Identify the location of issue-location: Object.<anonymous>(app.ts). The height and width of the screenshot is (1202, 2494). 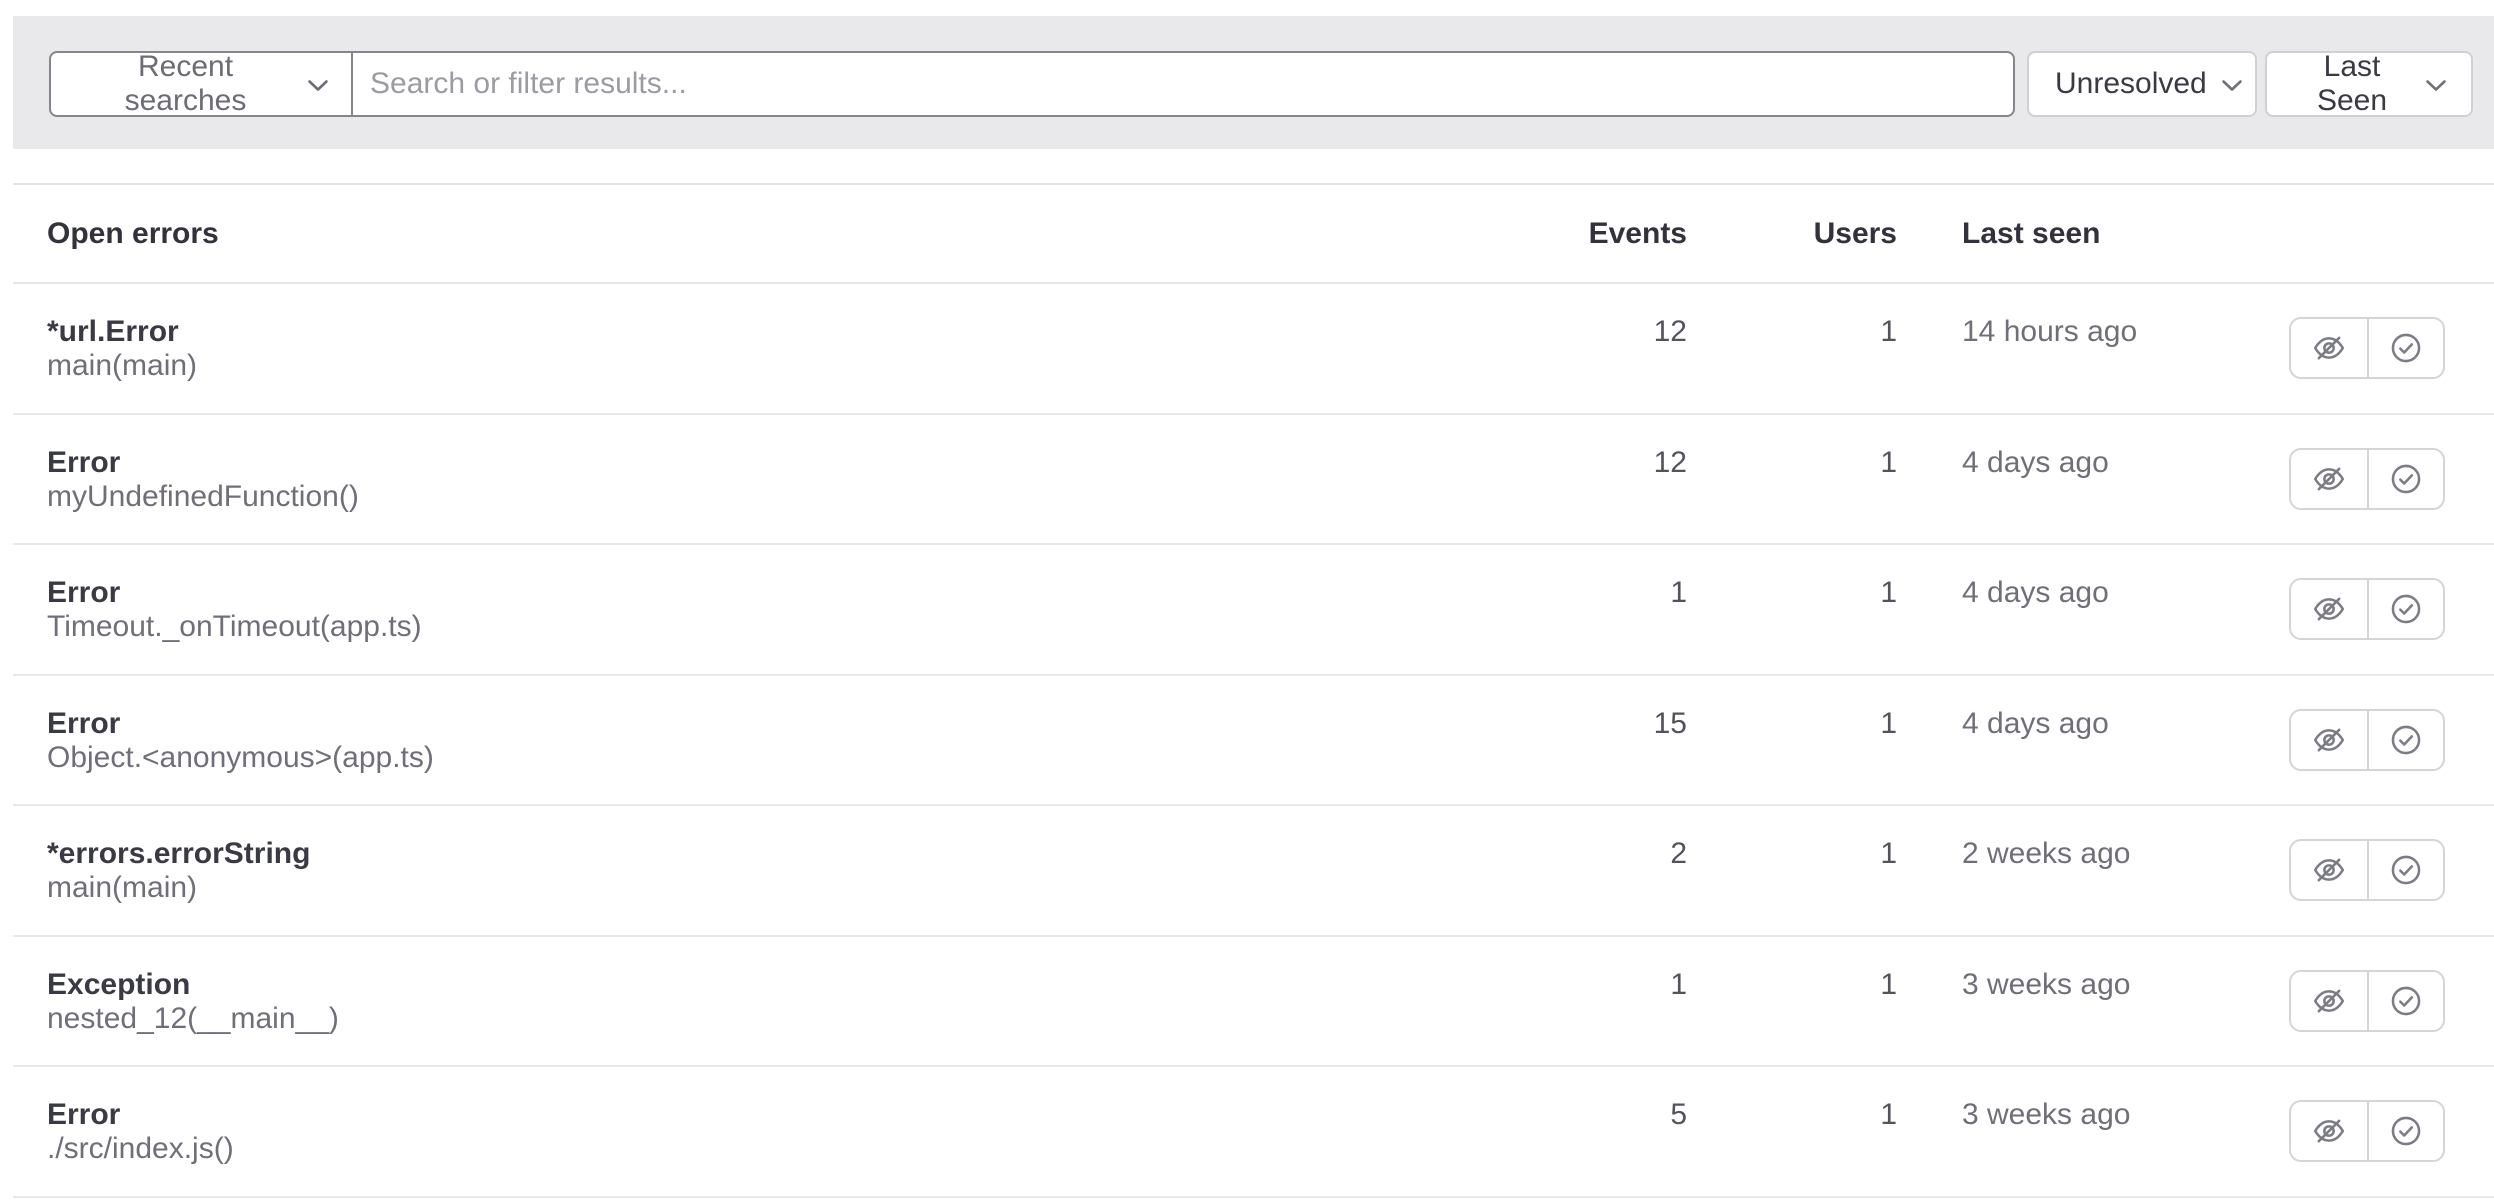
(240, 757).